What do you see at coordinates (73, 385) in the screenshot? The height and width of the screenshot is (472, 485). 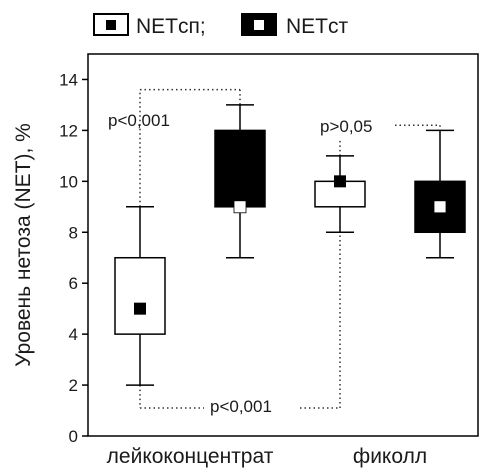 I see `y-tick-label: 2` at bounding box center [73, 385].